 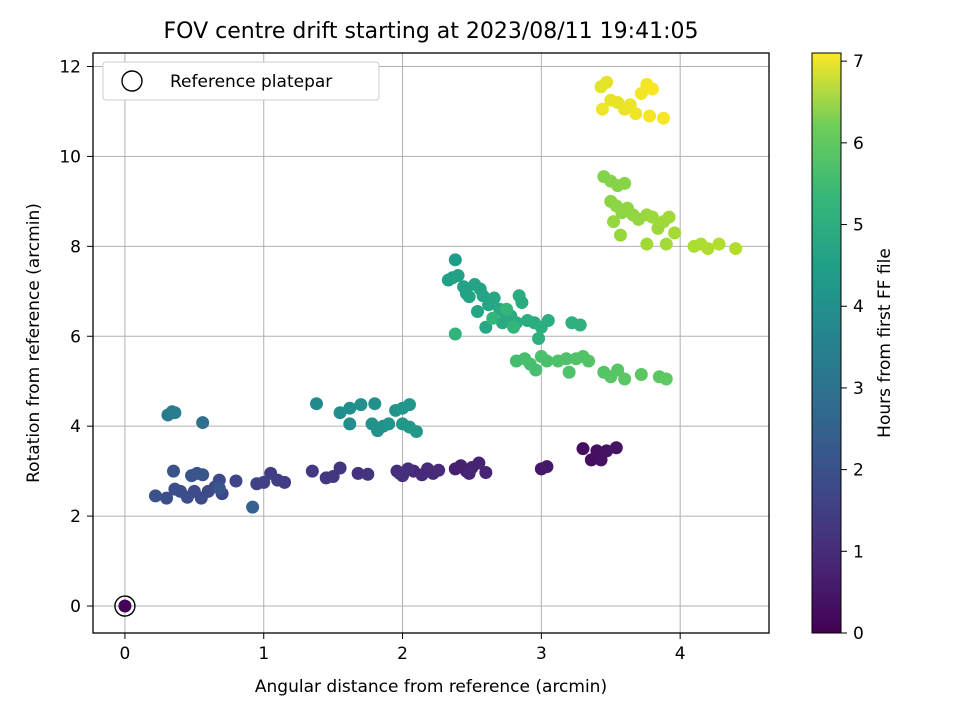 What do you see at coordinates (34, 343) in the screenshot?
I see `y-axis-label: Rotation from reference (arcmin)` at bounding box center [34, 343].